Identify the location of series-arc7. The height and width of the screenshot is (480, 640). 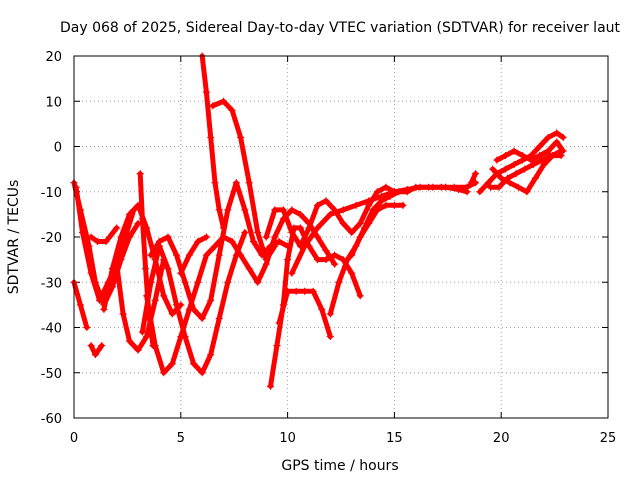
(140, 305).